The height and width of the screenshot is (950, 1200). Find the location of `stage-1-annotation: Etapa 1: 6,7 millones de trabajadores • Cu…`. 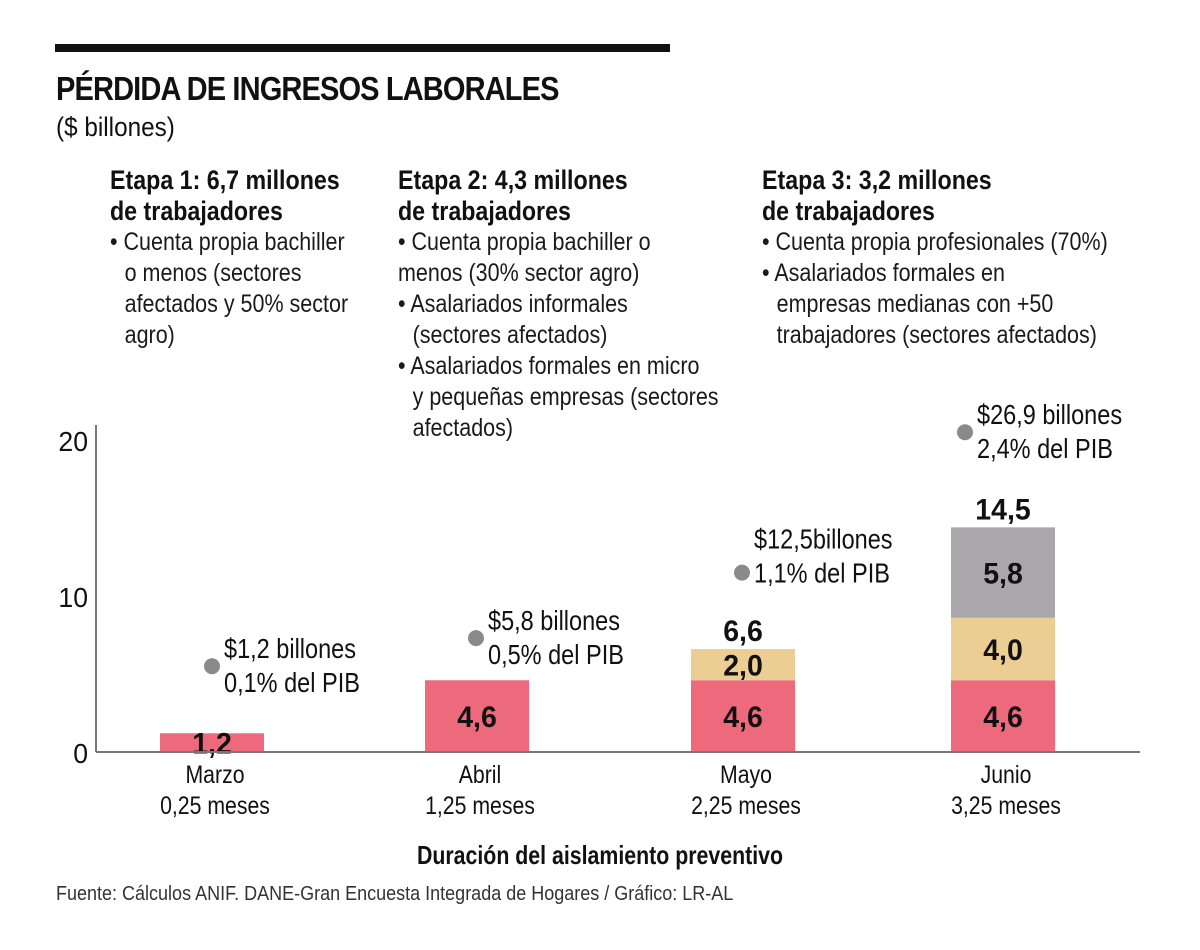

stage-1-annotation: Etapa 1: 6,7 millones de trabajadores • Cu… is located at coordinates (229, 258).